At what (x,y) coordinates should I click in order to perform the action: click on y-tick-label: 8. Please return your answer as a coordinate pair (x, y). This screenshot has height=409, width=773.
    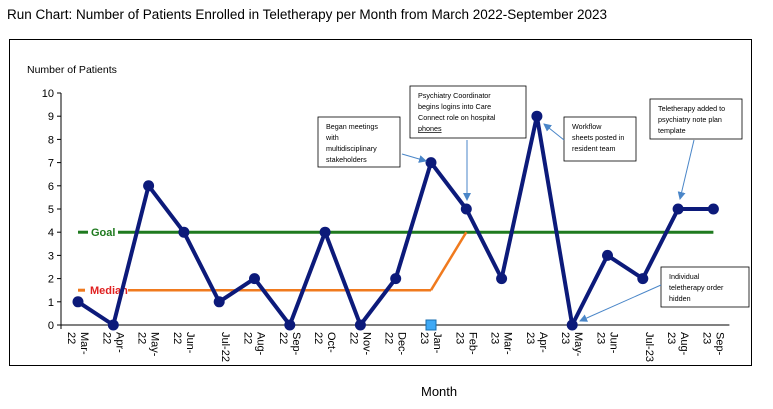
    Looking at the image, I should click on (51, 140).